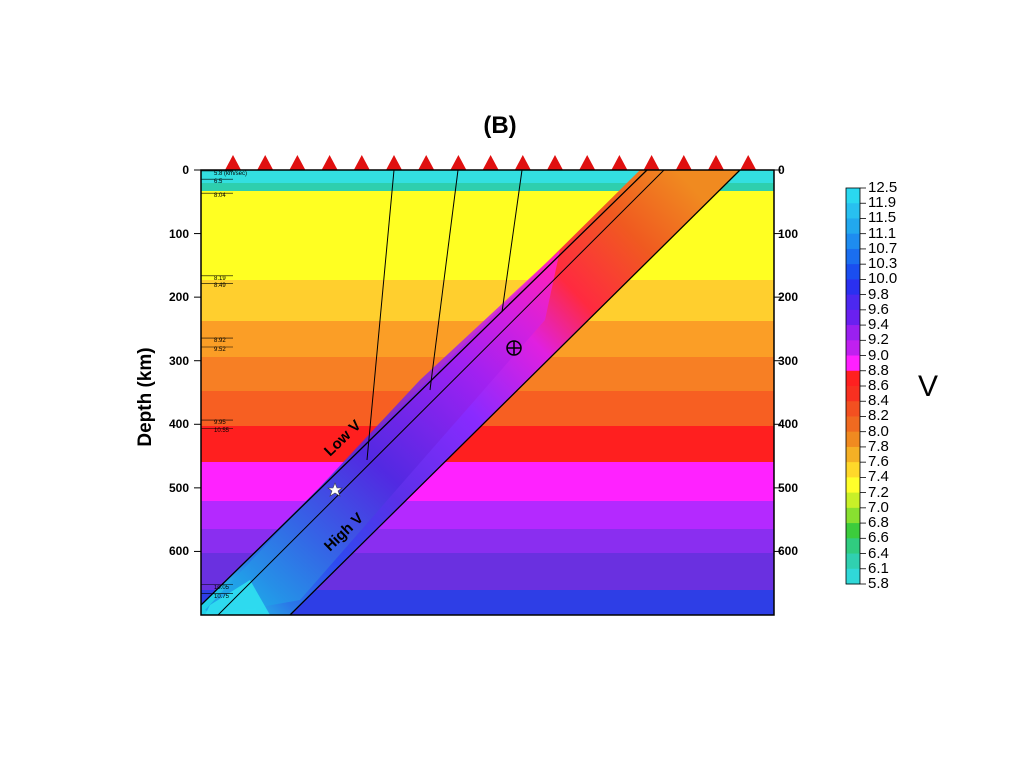 The width and height of the screenshot is (1024, 768). Describe the element at coordinates (217, 382) in the screenshot. I see `layer-note-lines` at that location.